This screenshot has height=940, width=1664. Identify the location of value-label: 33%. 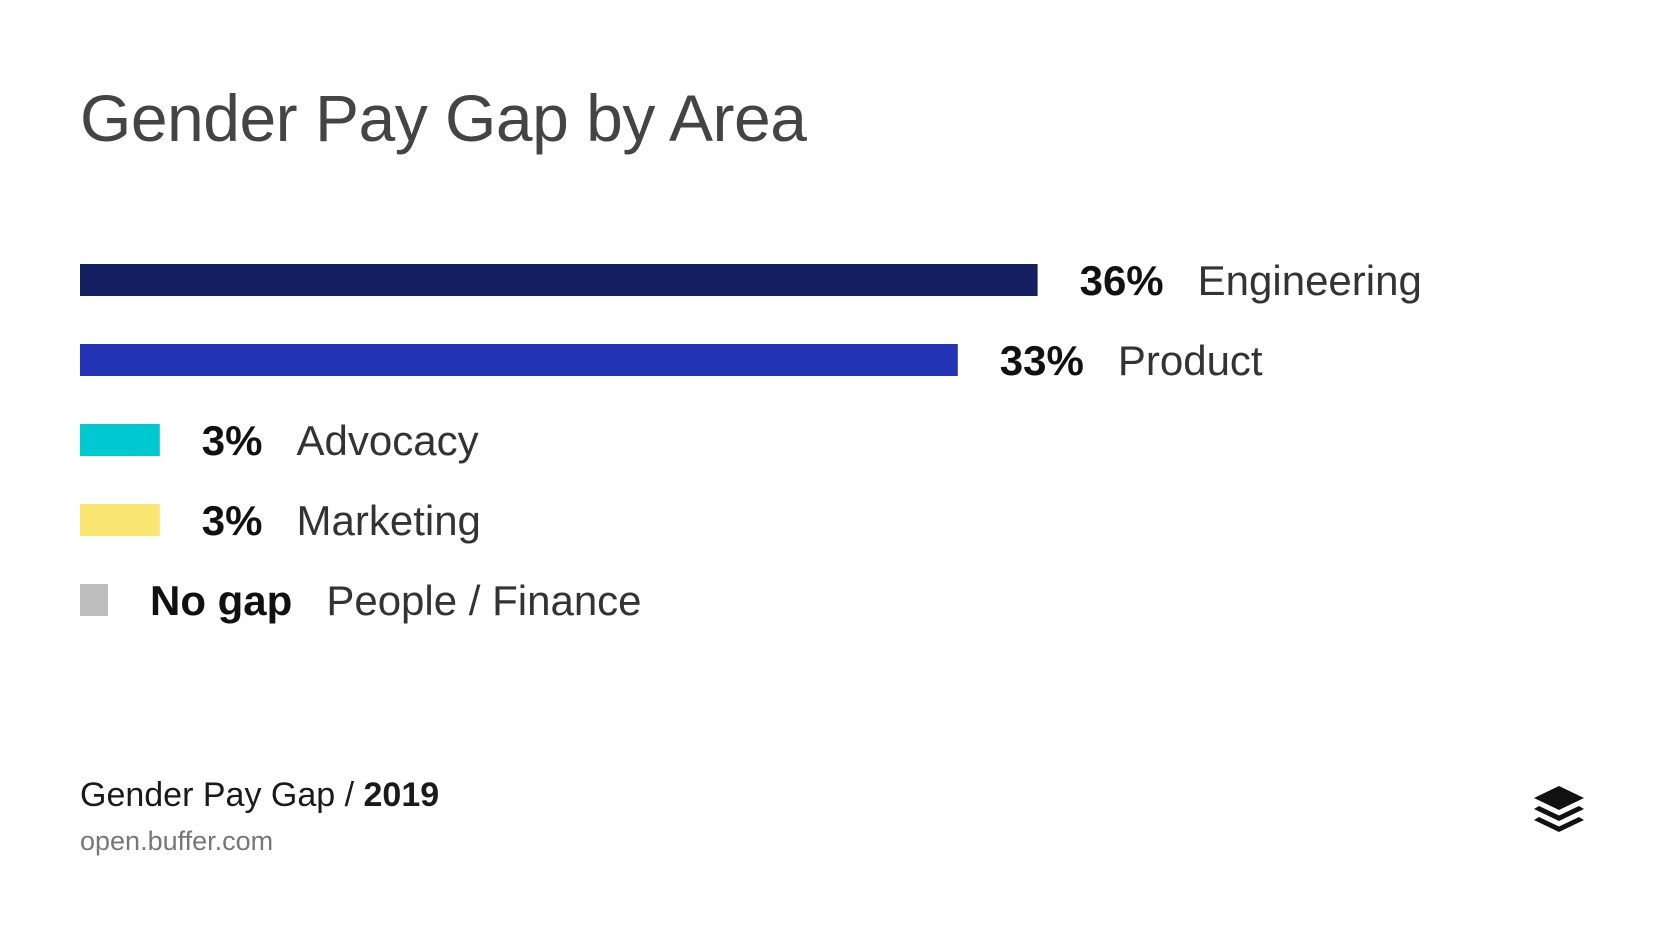
(1042, 360).